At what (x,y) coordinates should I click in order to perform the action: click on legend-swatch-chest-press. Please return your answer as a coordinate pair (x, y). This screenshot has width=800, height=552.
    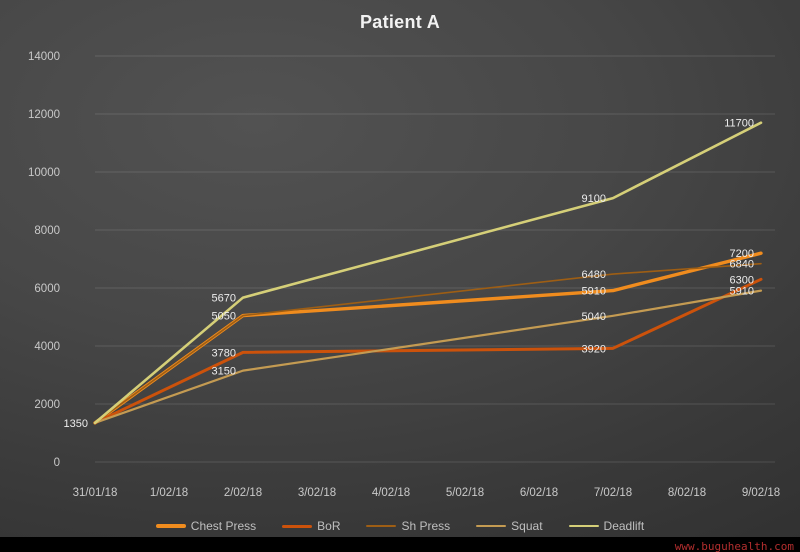
    Looking at the image, I should click on (170, 526).